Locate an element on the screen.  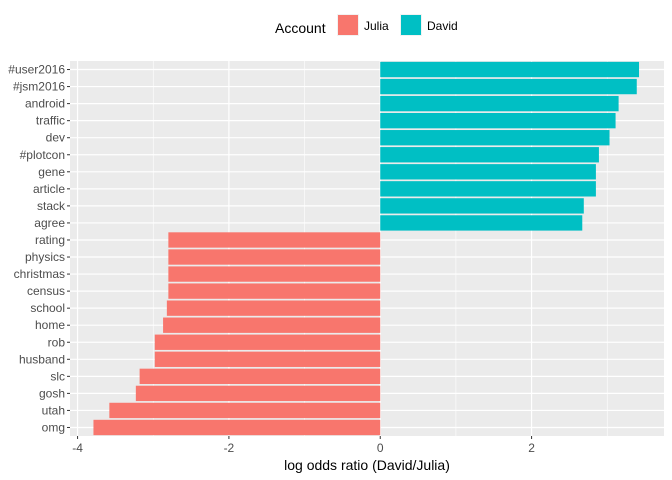
y-tick-label: census is located at coordinates (46, 291).